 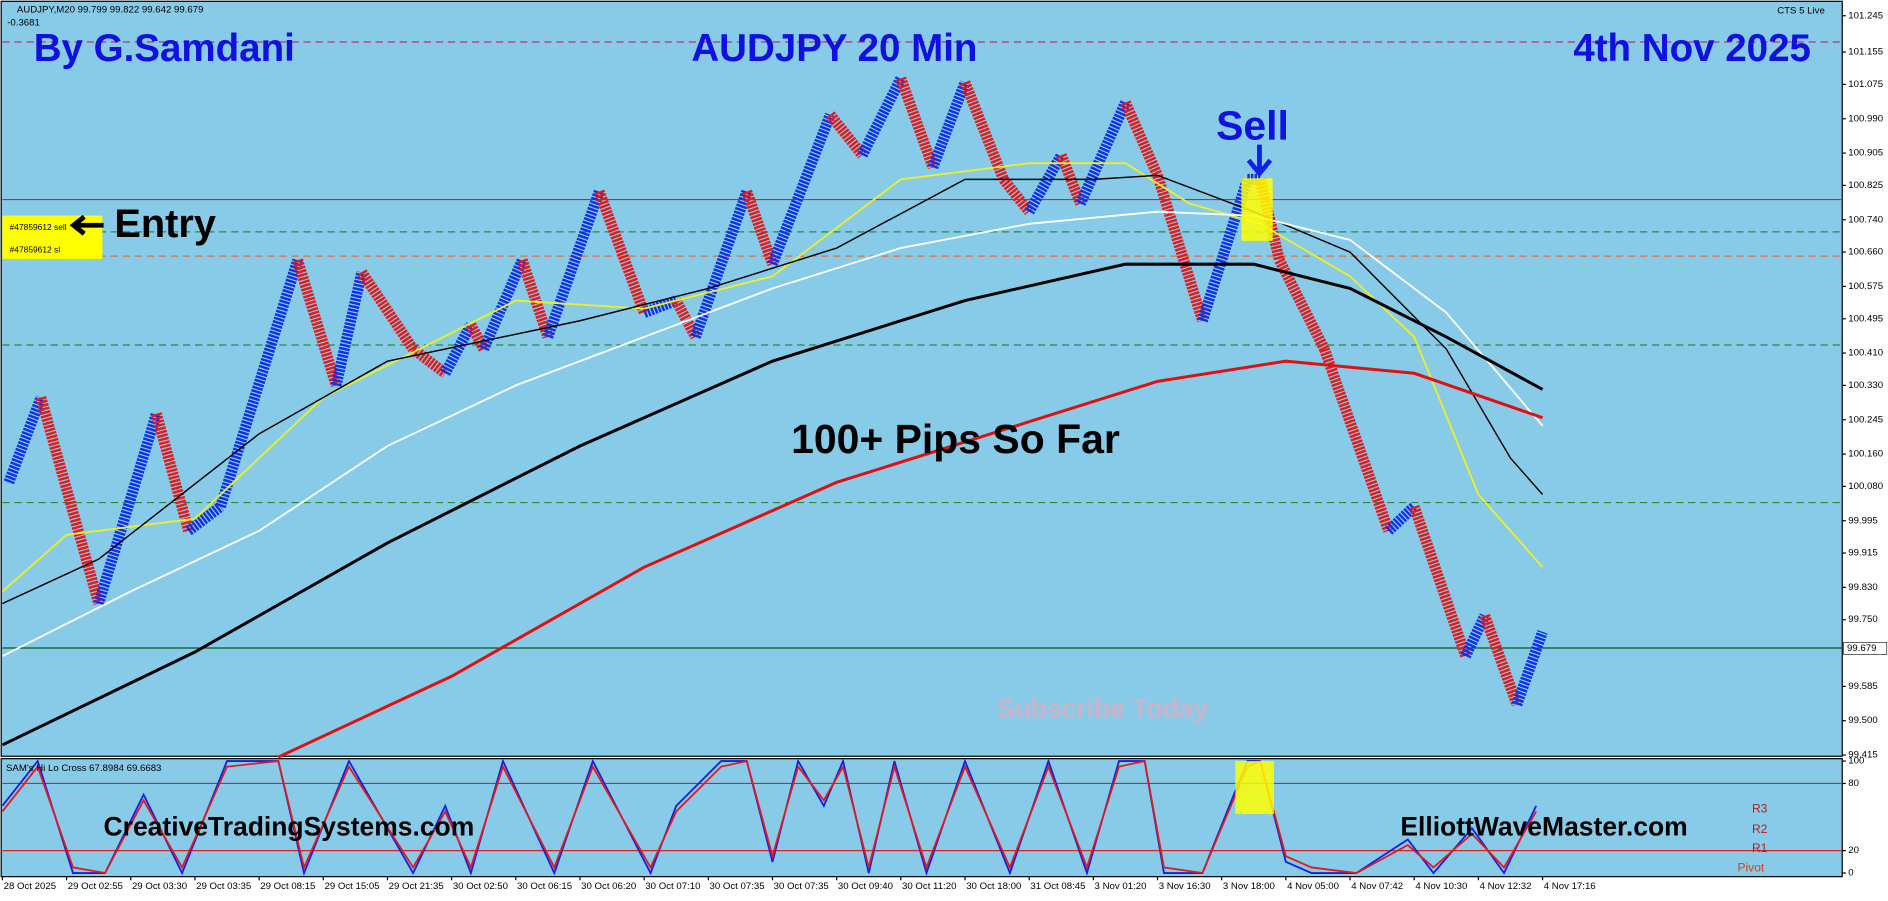 I want to click on x-tick-label: 30 Oct 06:20, so click(x=608, y=886).